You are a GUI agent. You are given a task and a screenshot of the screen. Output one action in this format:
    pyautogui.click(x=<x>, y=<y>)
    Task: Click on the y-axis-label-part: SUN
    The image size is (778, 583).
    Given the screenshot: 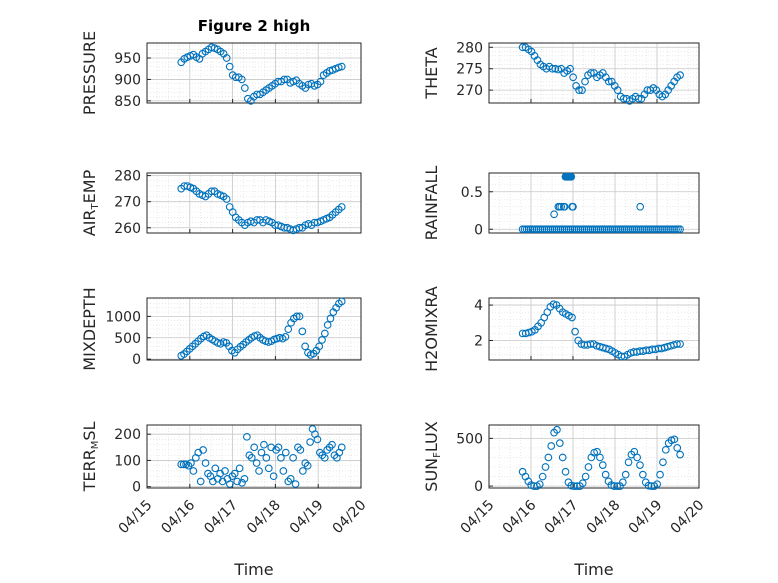 What is the action you would take?
    pyautogui.click(x=431, y=475)
    